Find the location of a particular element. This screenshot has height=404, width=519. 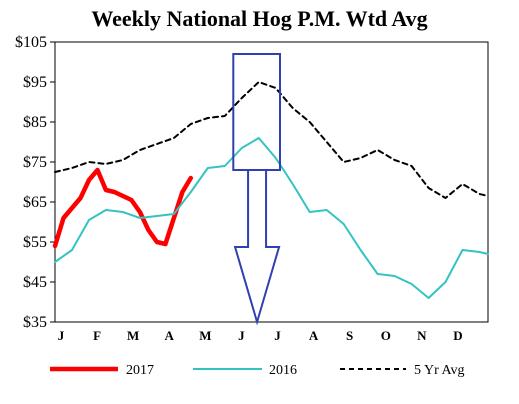

x-tick-label: S is located at coordinates (349, 335).